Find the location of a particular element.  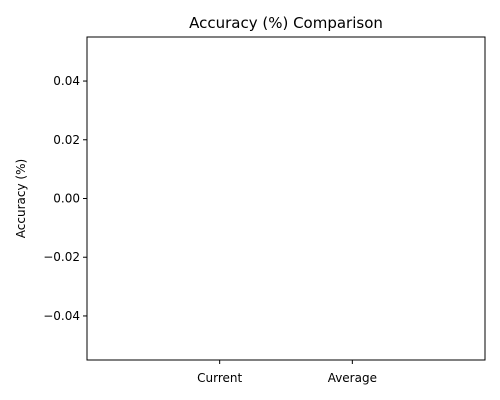

y-axis-label: Accuracy (%) is located at coordinates (21, 198).